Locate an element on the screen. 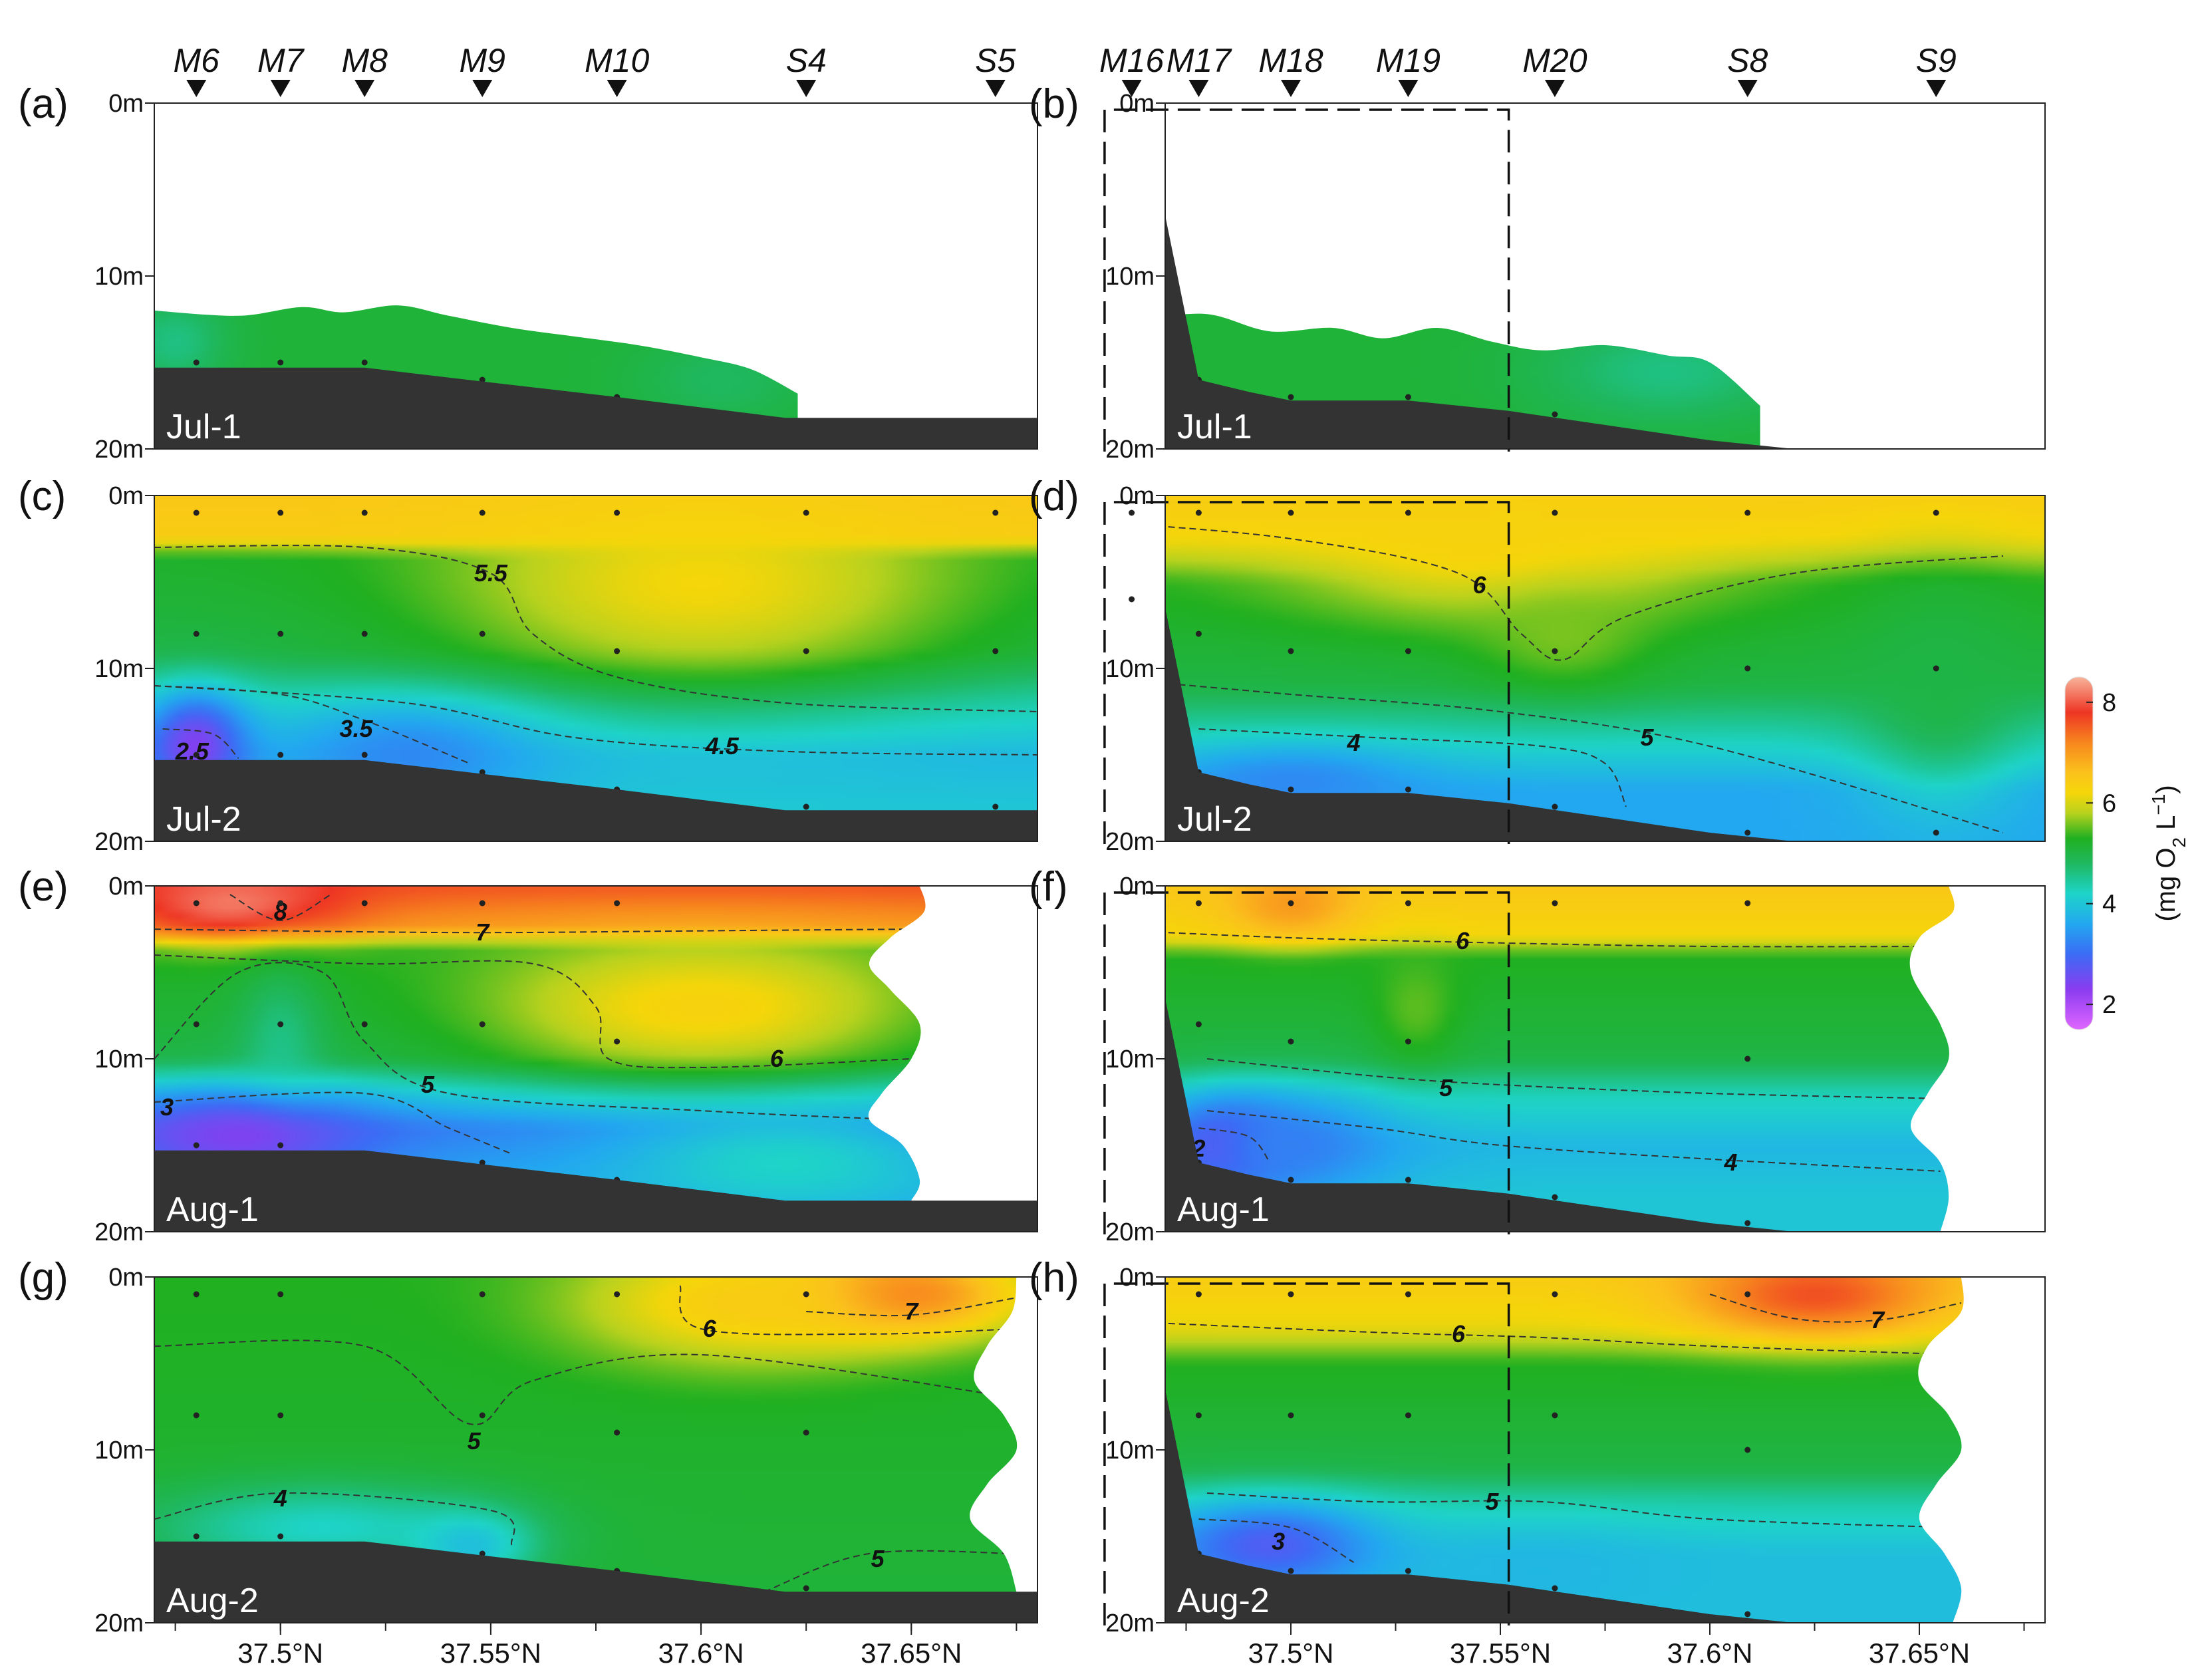  lat-tick-label: 37.5°N is located at coordinates (280, 1653).